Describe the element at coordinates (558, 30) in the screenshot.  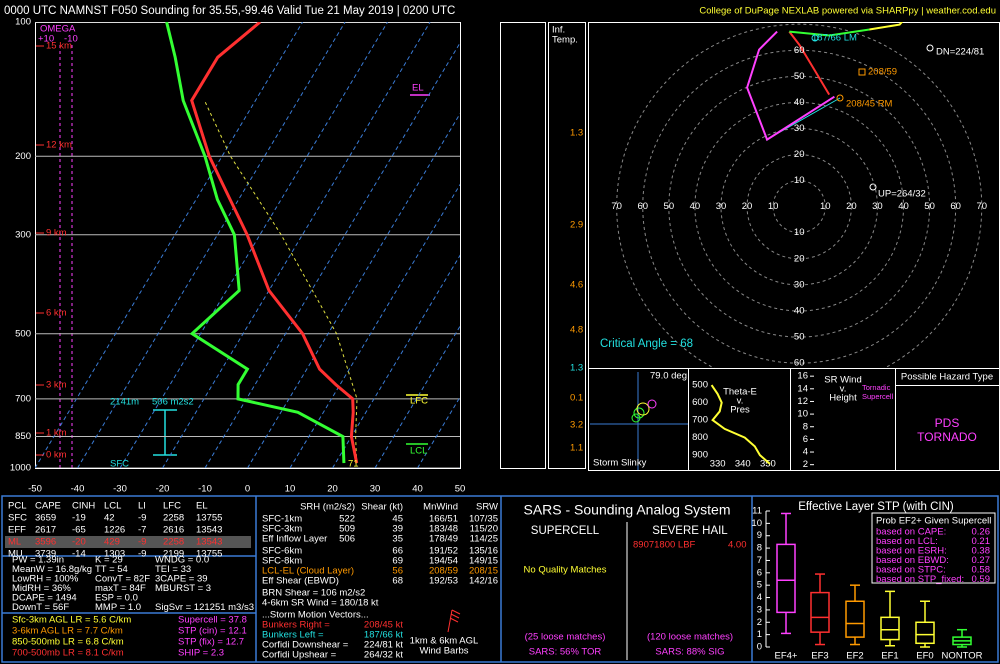
I see `inf-temp-title: Inf.` at that location.